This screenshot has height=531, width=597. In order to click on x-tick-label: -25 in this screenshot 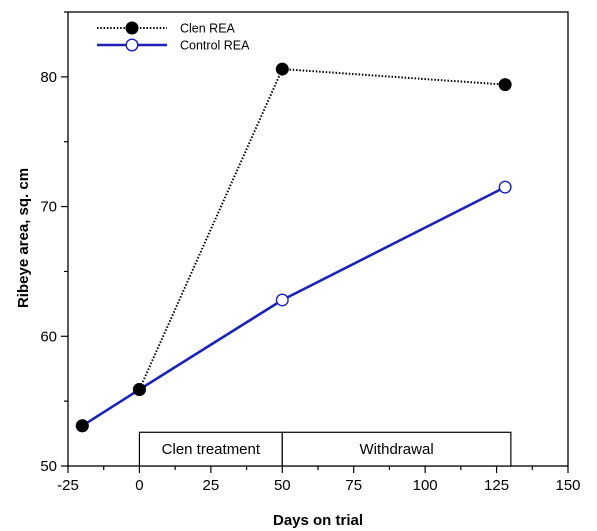, I will do `click(68, 485)`.